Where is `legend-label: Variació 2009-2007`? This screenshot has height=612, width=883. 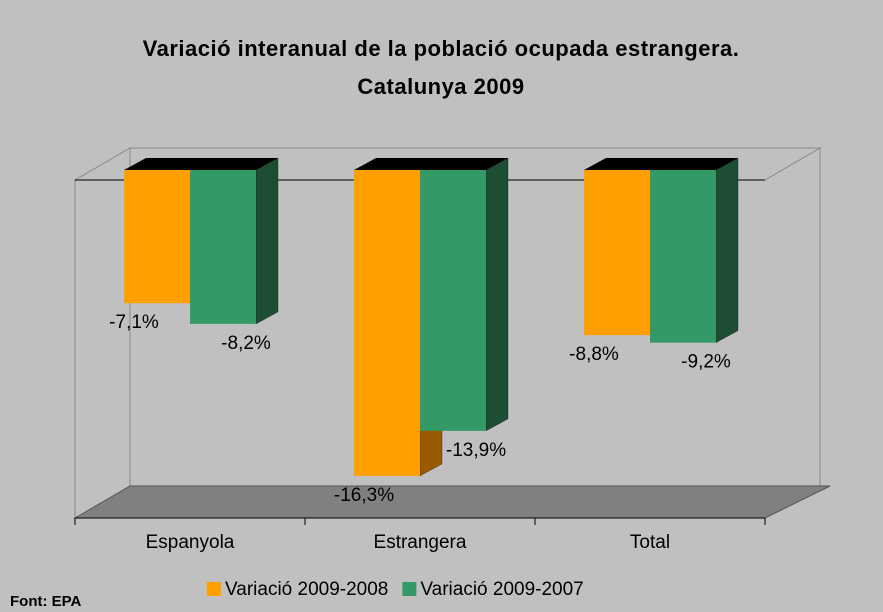 legend-label: Variació 2009-2007 is located at coordinates (501, 589).